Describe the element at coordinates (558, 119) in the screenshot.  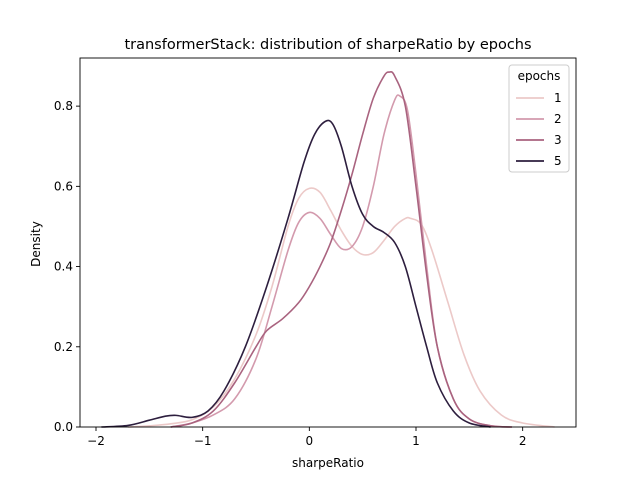
I see `legend-label-2: 2` at that location.